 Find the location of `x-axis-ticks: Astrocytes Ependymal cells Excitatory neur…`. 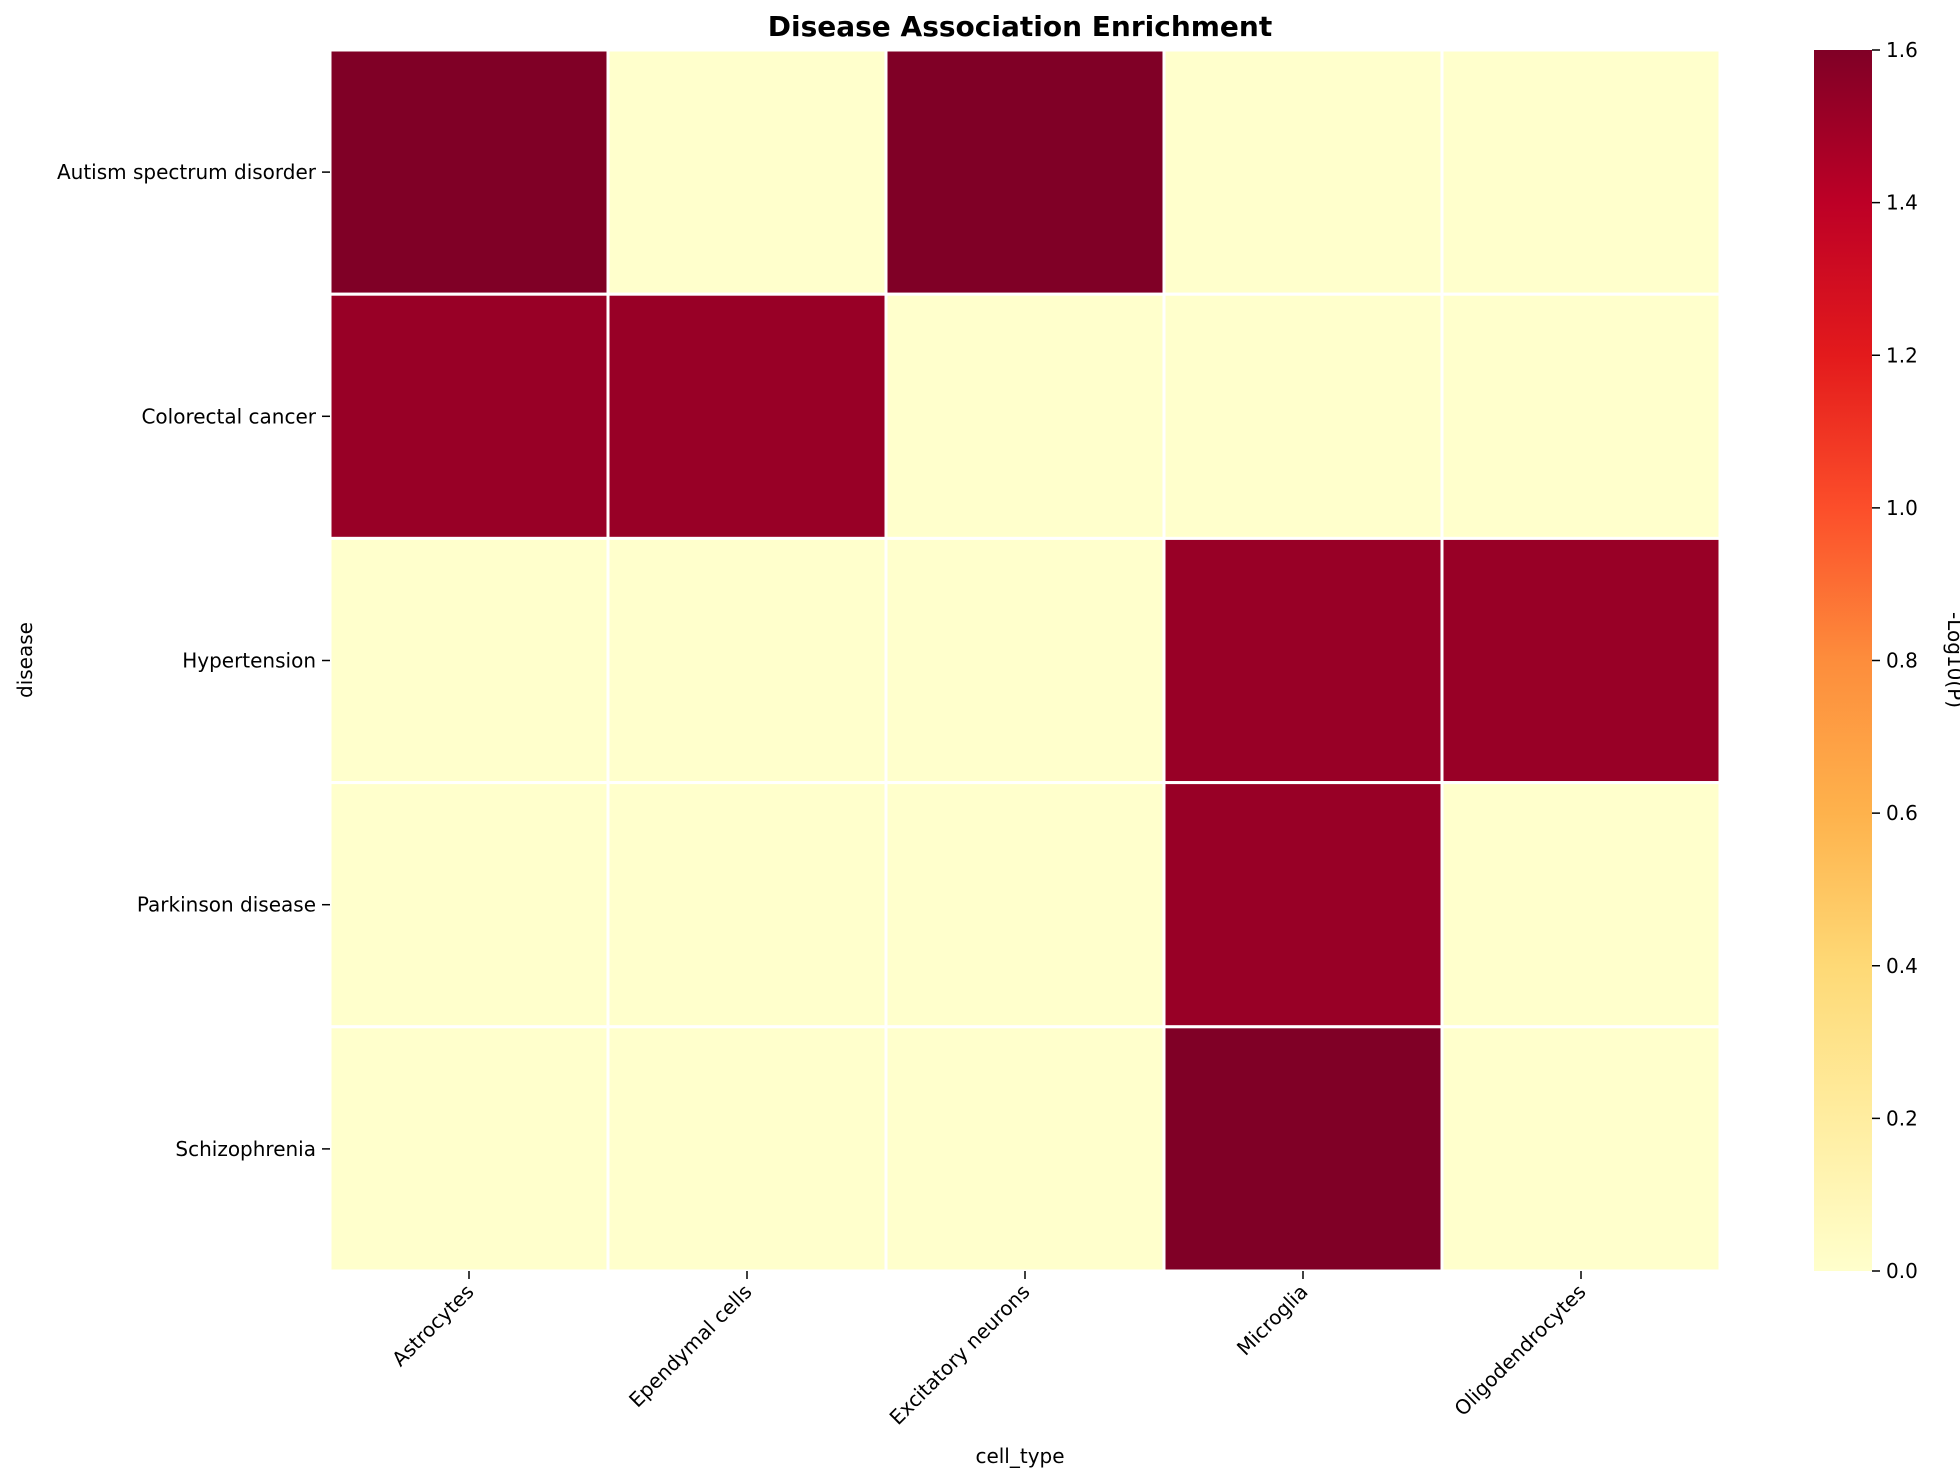

x-axis-ticks: Astrocytes Ependymal cells Excitatory neur… is located at coordinates (989, 1350).